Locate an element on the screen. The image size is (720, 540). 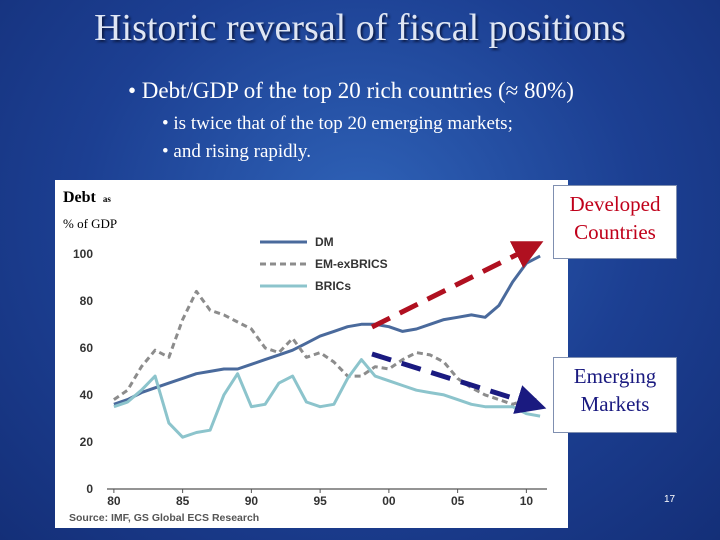
svg-text: Debt as is located at coordinates (87, 197).